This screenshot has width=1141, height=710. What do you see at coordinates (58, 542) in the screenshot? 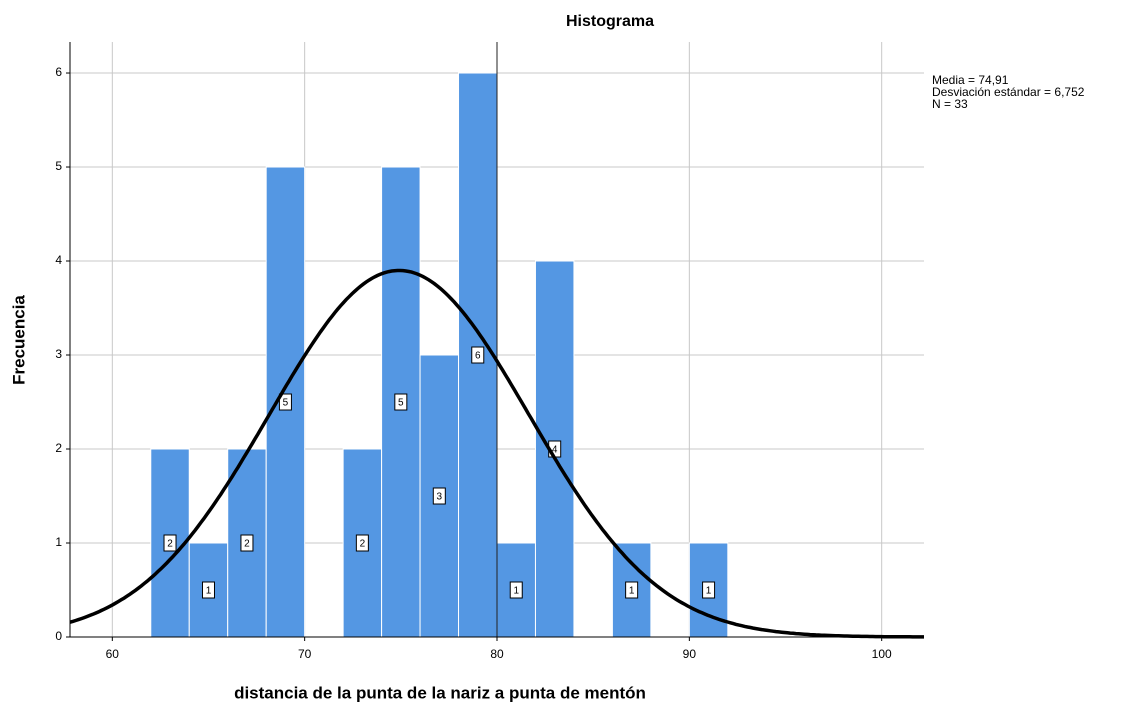
I see `y-tick-label: 1` at bounding box center [58, 542].